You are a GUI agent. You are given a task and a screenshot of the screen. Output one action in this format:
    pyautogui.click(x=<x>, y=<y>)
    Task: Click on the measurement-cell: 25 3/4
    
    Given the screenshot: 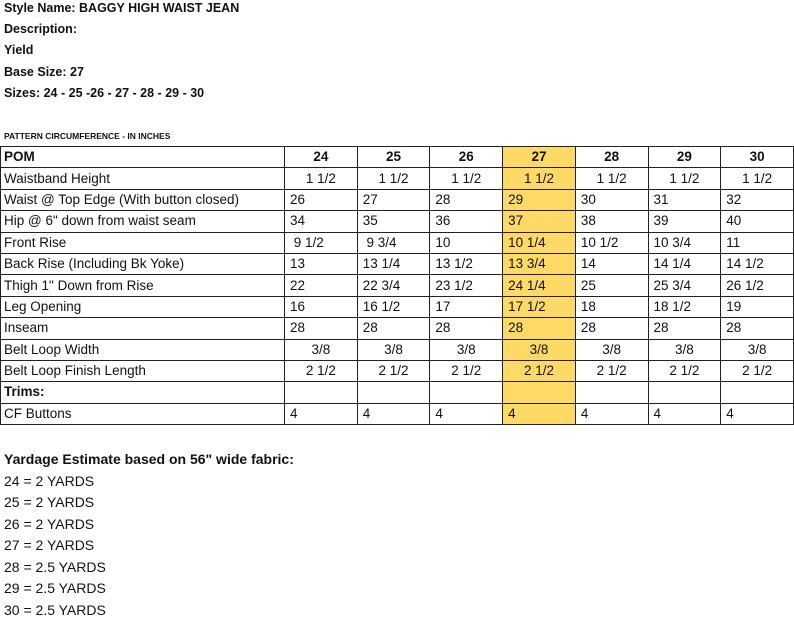 What is the action you would take?
    pyautogui.click(x=684, y=285)
    